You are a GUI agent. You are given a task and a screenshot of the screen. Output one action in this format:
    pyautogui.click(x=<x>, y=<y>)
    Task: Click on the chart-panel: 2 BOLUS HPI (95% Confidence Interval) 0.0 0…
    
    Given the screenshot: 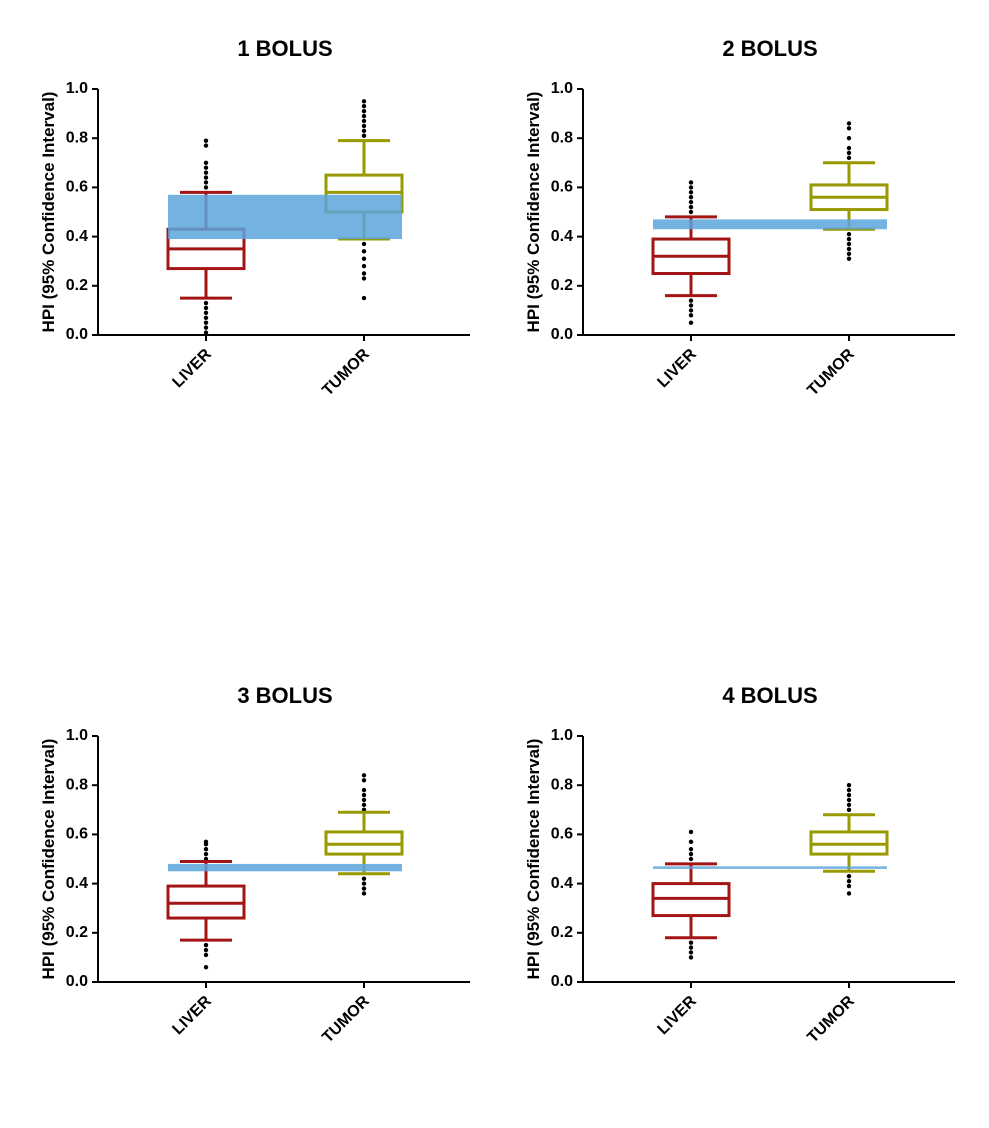 What is the action you would take?
    pyautogui.click(x=739, y=217)
    